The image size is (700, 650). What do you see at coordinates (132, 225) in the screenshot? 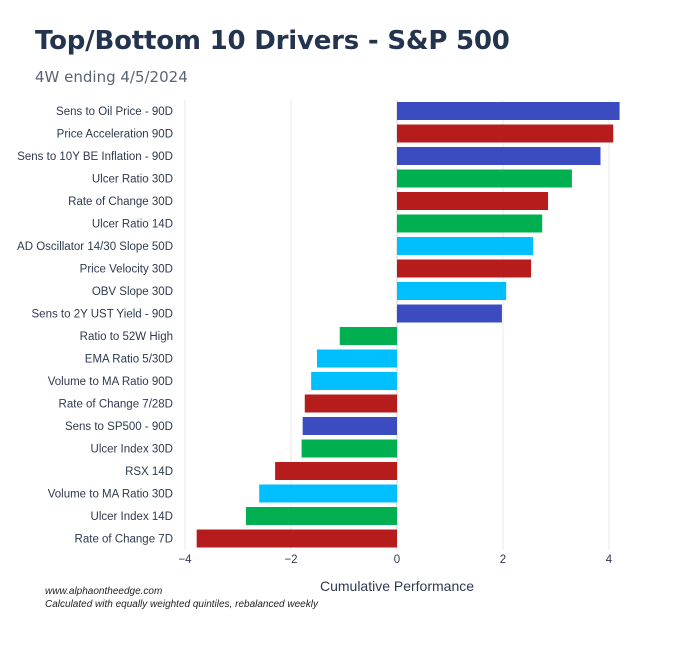
I see `category-label-5: Ulcer Ratio 14D` at bounding box center [132, 225].